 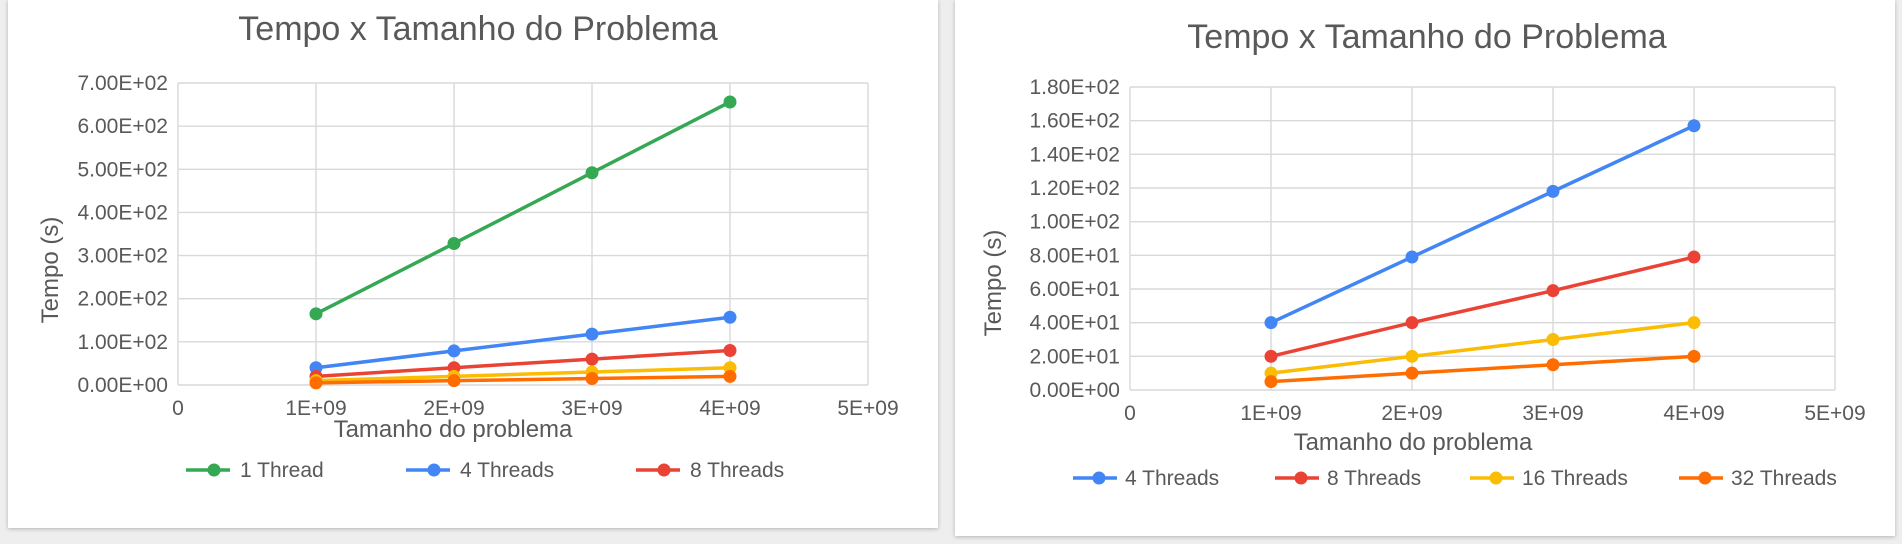 What do you see at coordinates (1784, 478) in the screenshot?
I see `legend-label: 32 Threads` at bounding box center [1784, 478].